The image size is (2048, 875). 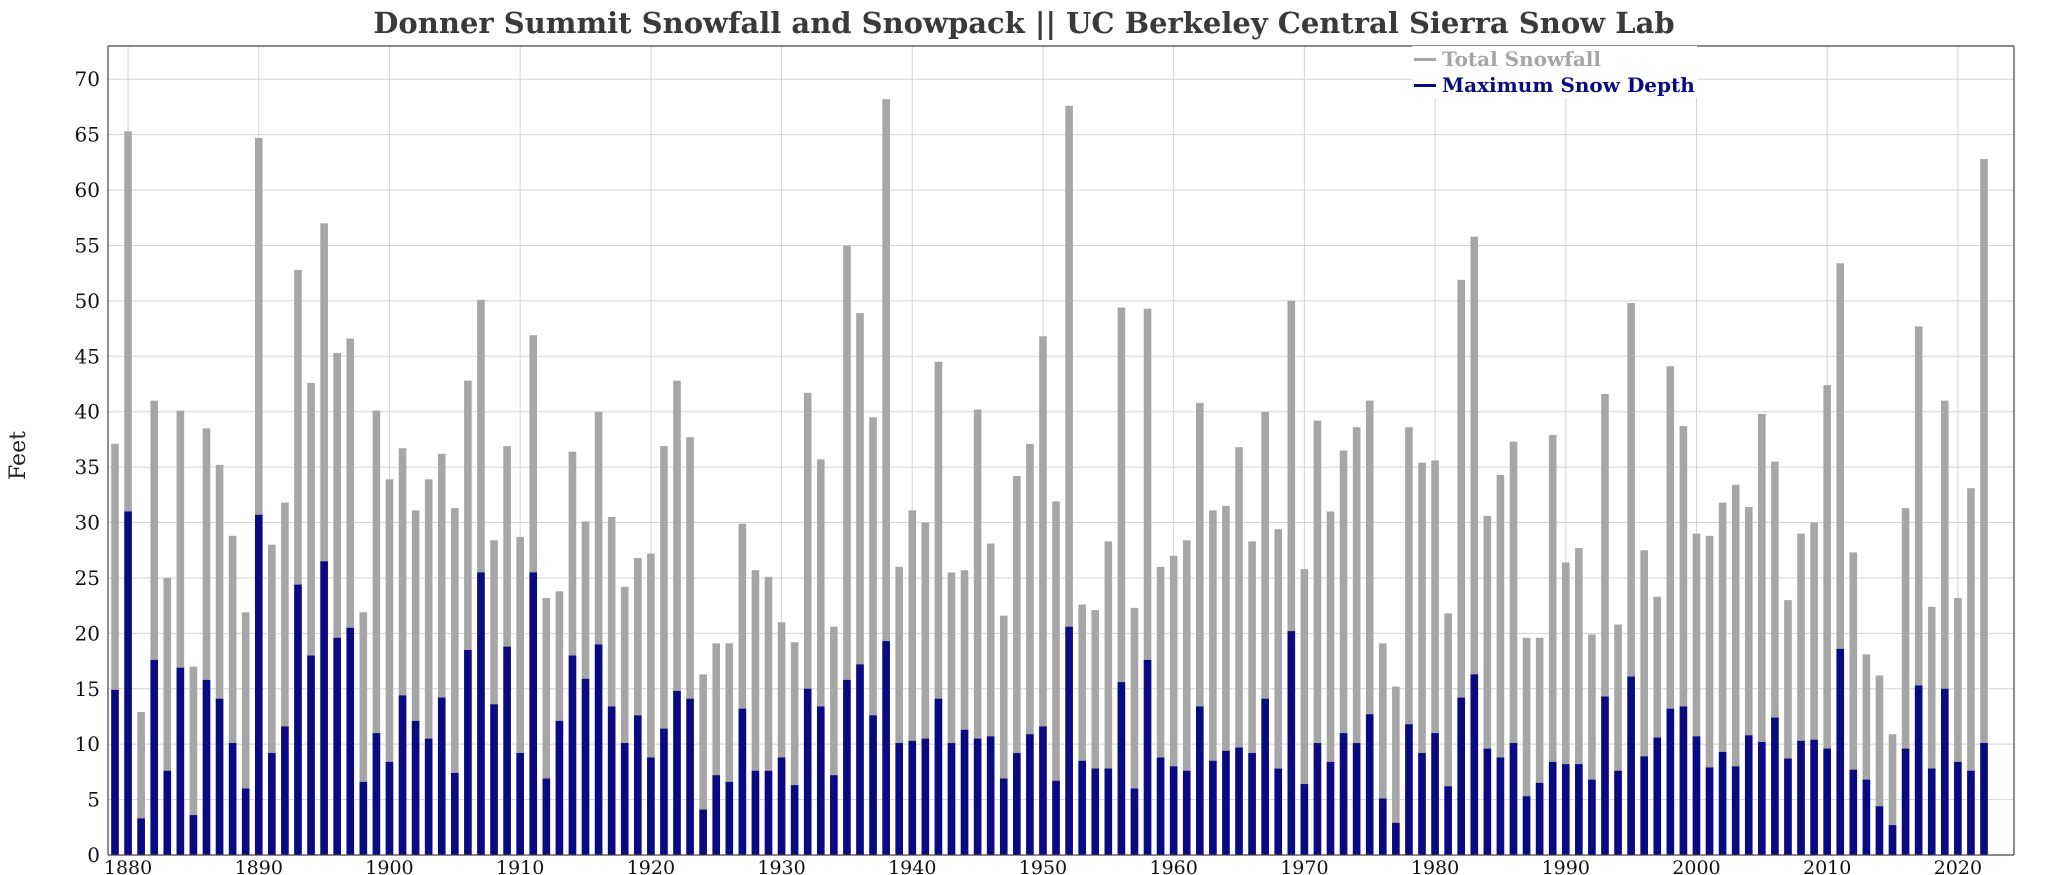 I want to click on y-tick-label: 5, so click(x=93, y=800).